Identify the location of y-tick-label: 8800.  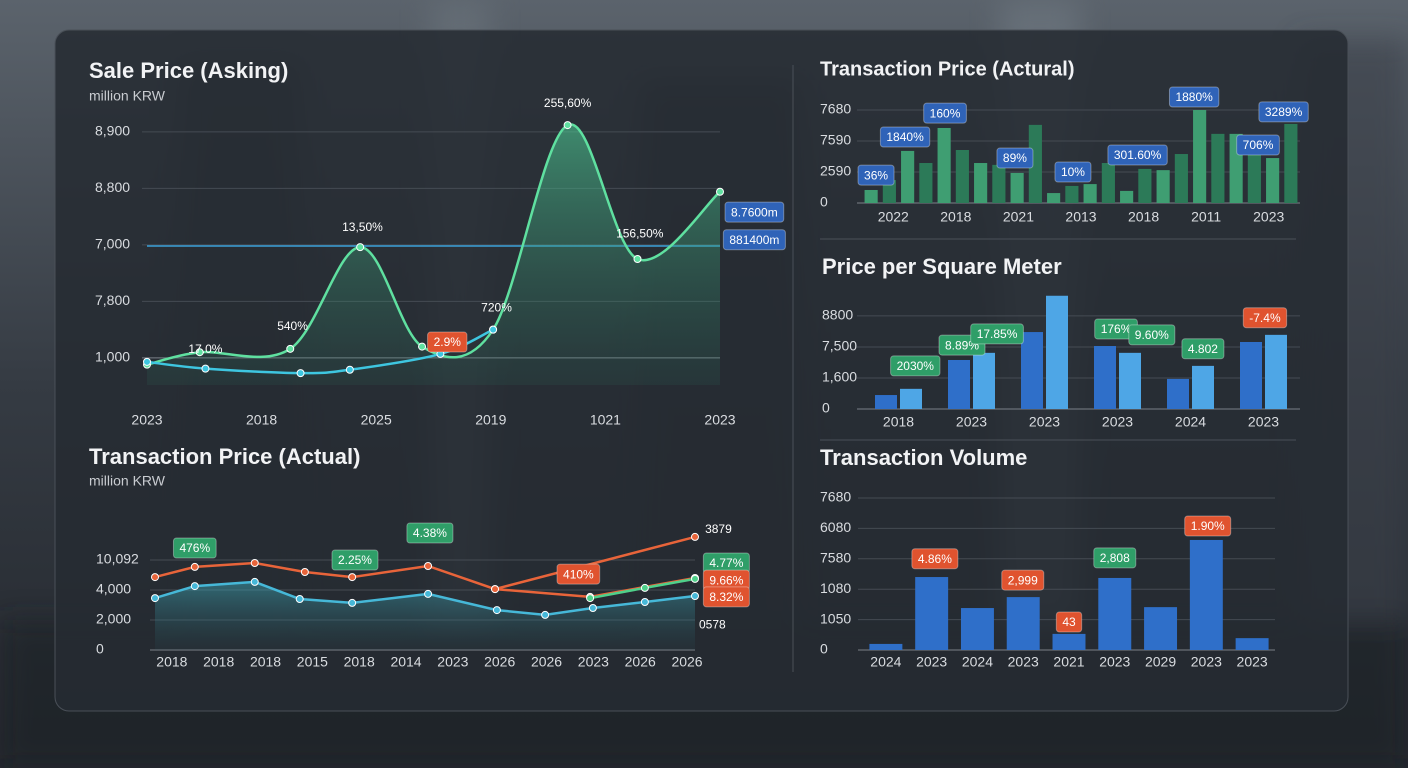
(837, 315).